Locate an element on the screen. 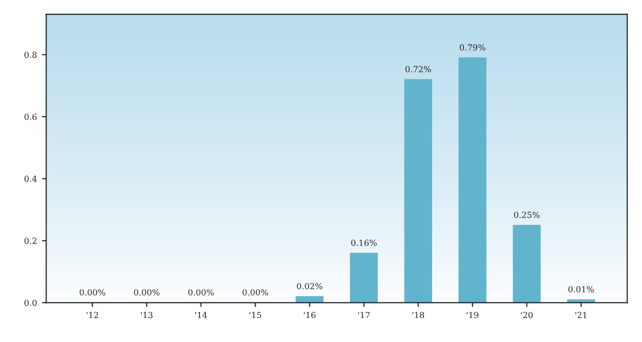  x-tick-label: '13 is located at coordinates (147, 315).